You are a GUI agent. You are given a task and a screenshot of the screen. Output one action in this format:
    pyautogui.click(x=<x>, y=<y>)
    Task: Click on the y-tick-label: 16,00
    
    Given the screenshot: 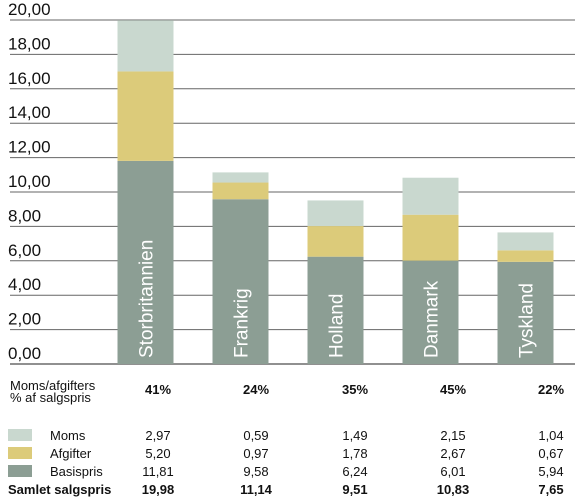 What is the action you would take?
    pyautogui.click(x=29, y=78)
    